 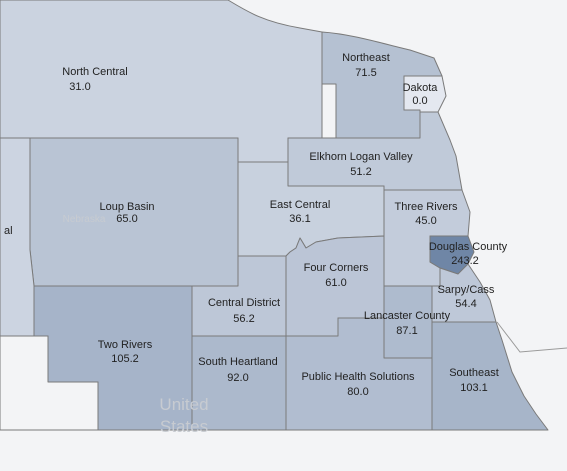 I want to click on region-label-partial: al, so click(x=8, y=231).